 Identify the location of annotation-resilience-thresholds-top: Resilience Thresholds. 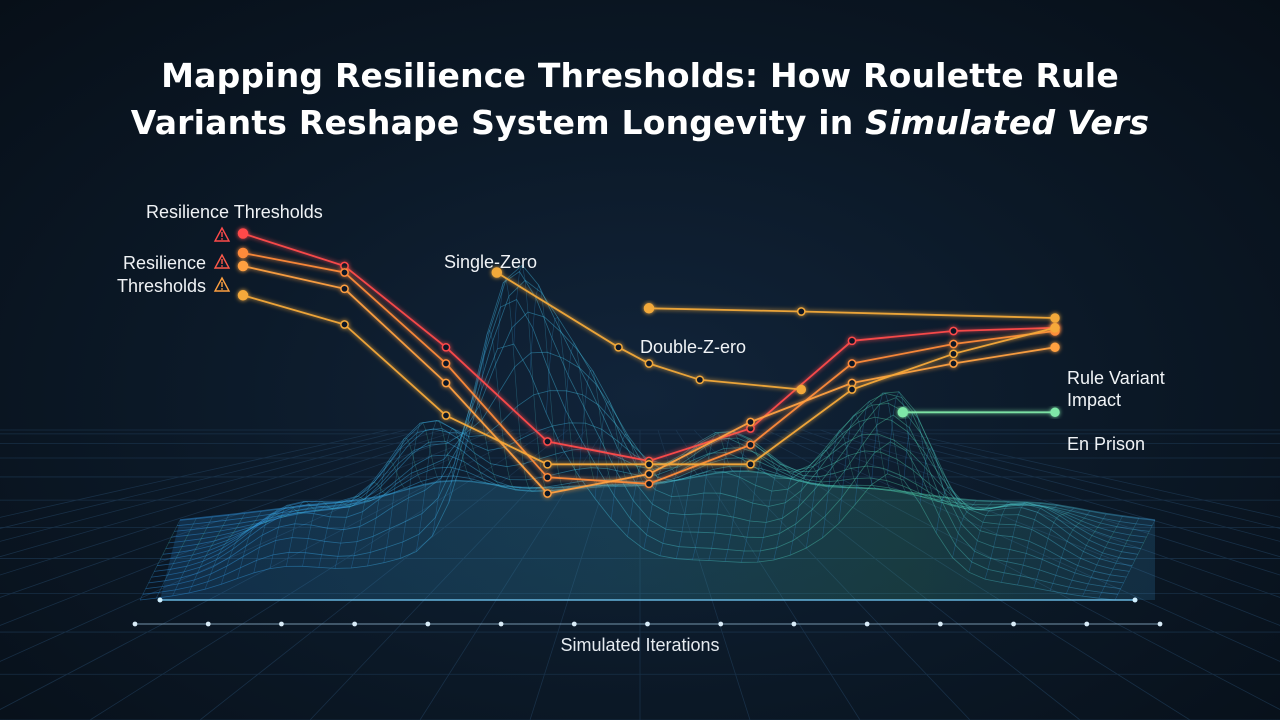
(234, 212).